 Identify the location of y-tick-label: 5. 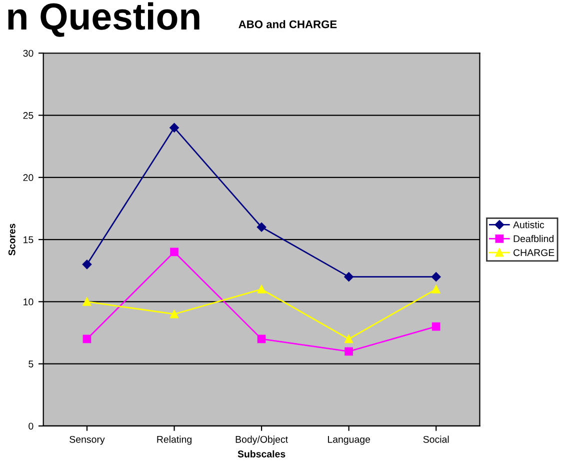
(31, 364).